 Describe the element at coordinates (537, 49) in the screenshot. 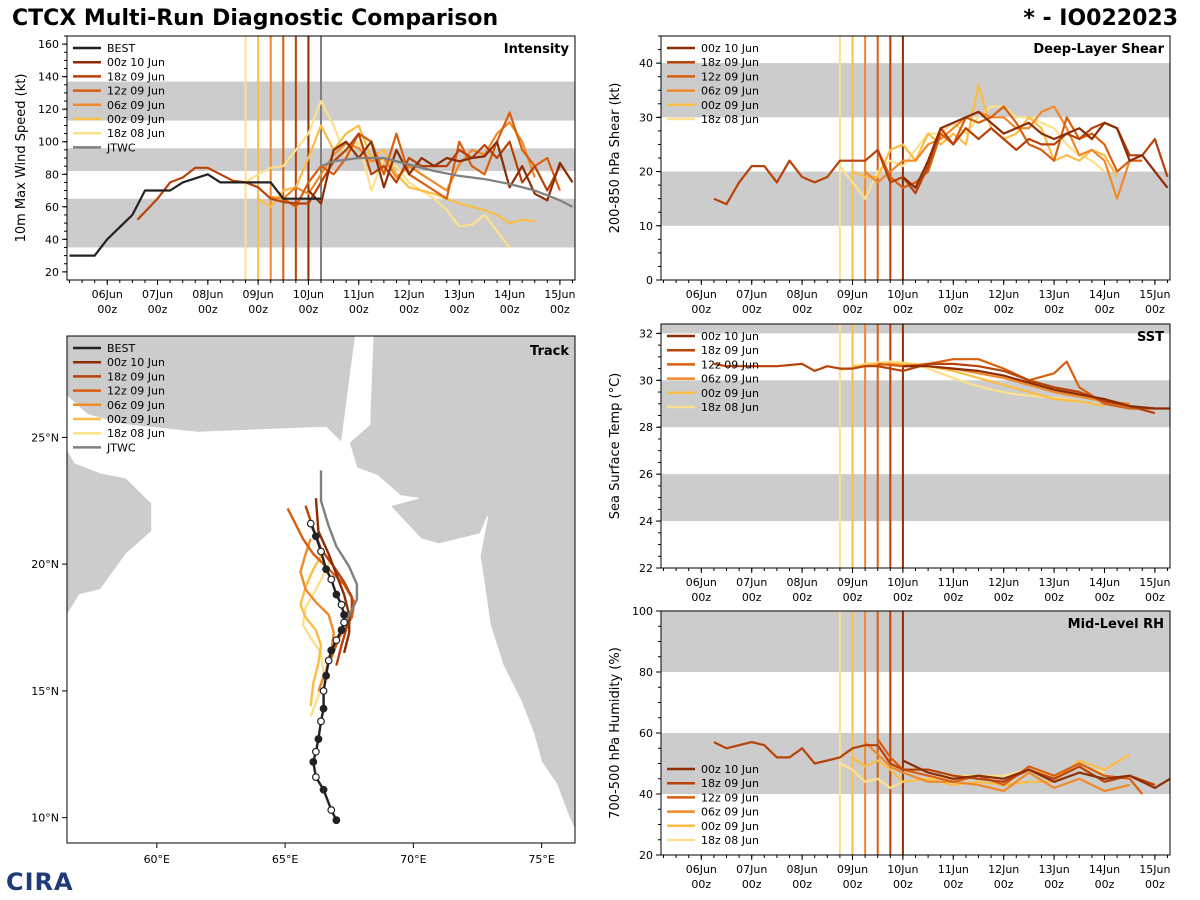

I see `panel-label: Intensity` at that location.